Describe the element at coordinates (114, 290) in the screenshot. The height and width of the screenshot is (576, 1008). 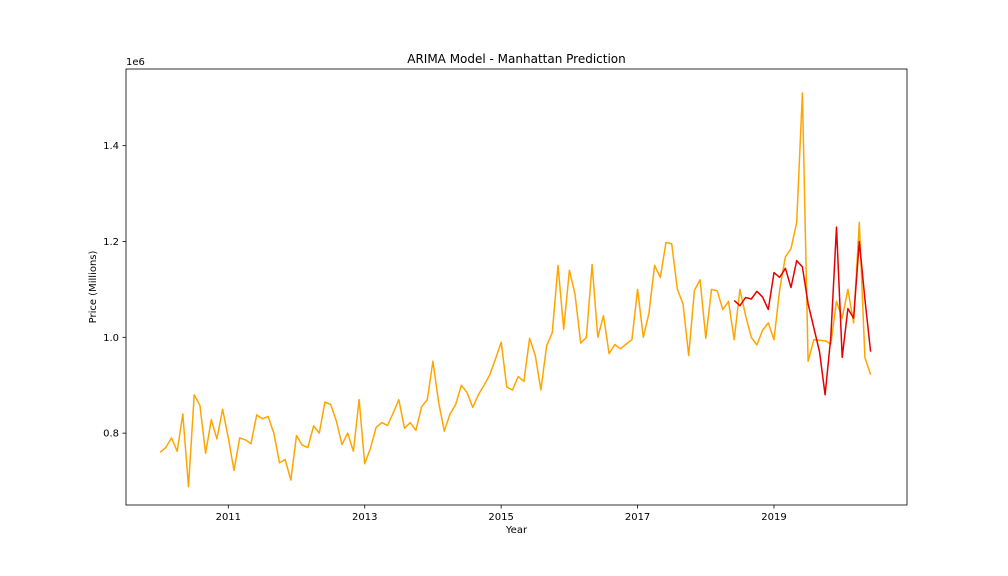
I see `y-axis-ticks: 0.8 1.0 1.2 1.4` at that location.